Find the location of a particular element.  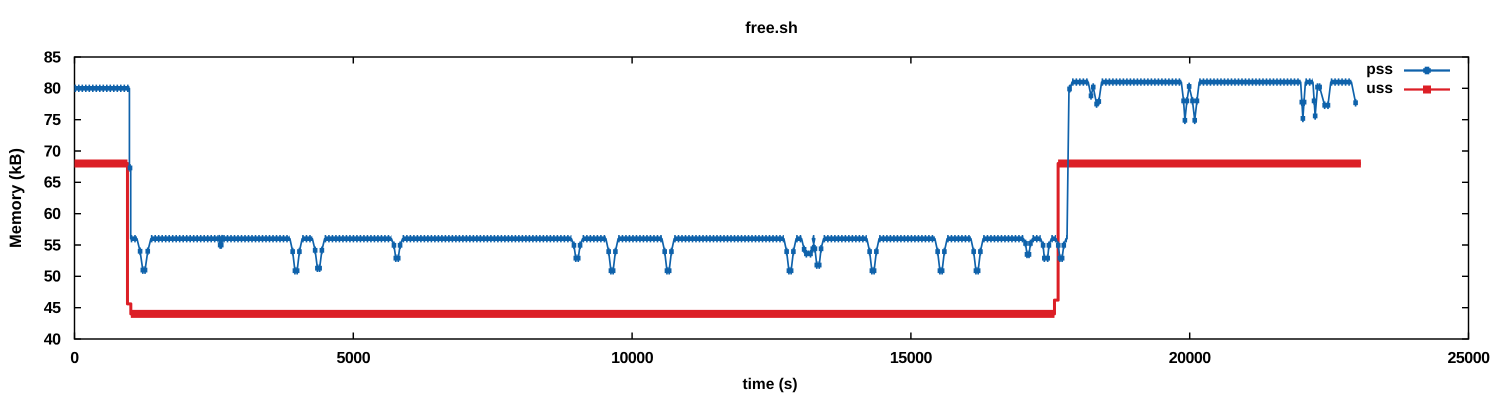

svg-text: 40 is located at coordinates (52, 339).